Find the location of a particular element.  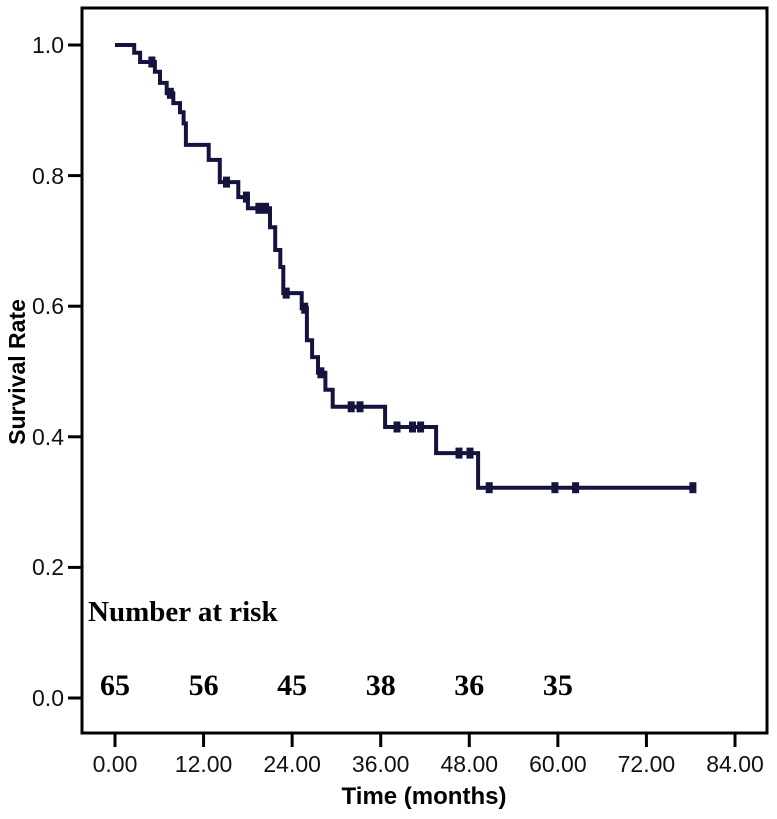

x-tick-label: 60.00 is located at coordinates (558, 764).